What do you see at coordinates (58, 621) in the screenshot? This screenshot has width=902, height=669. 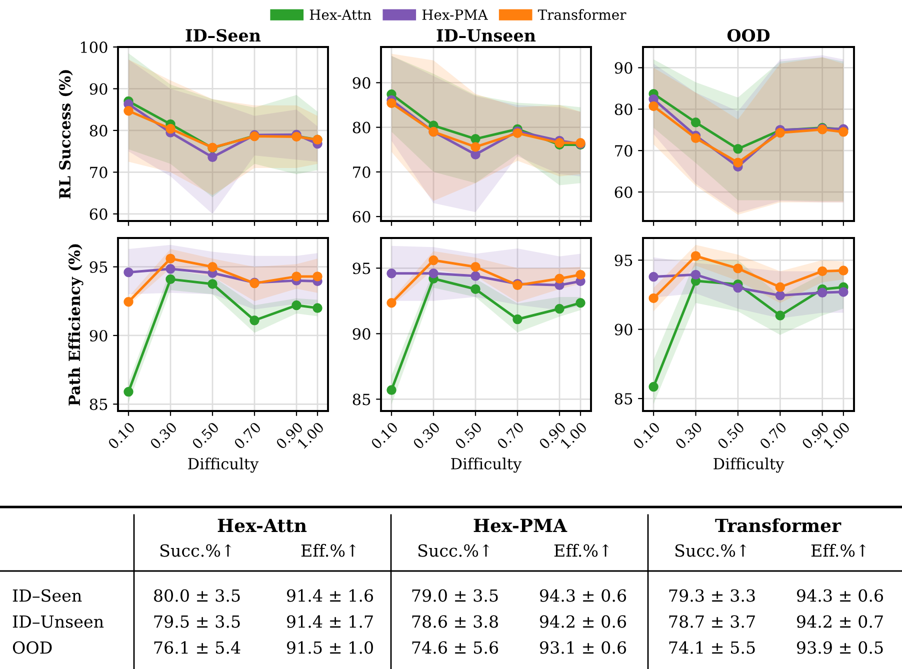 I see `text: ID–Unseen` at bounding box center [58, 621].